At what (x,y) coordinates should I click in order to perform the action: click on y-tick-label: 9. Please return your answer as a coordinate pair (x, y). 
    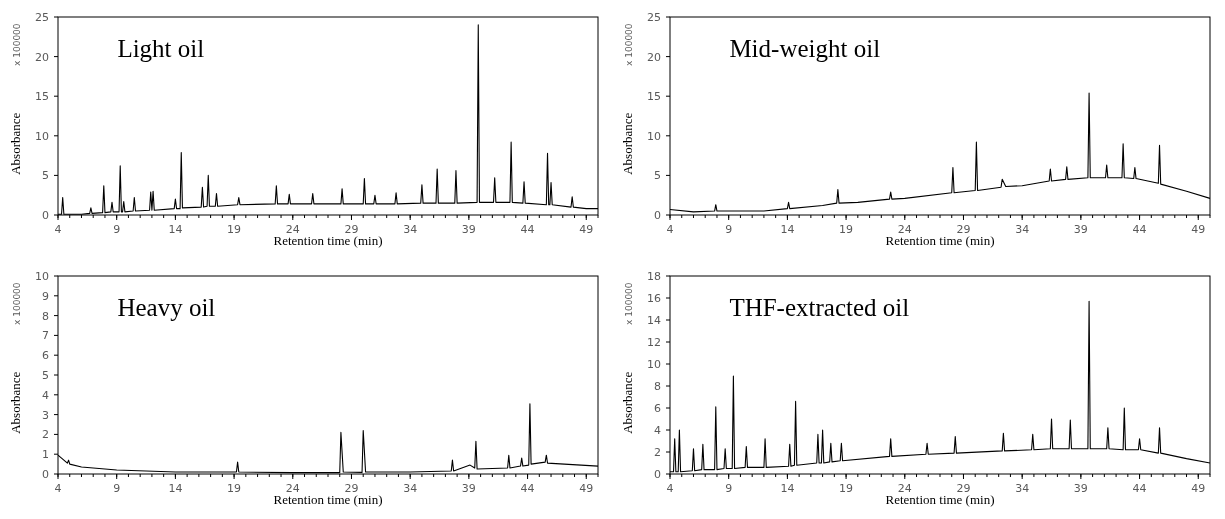
    Looking at the image, I should click on (45, 296).